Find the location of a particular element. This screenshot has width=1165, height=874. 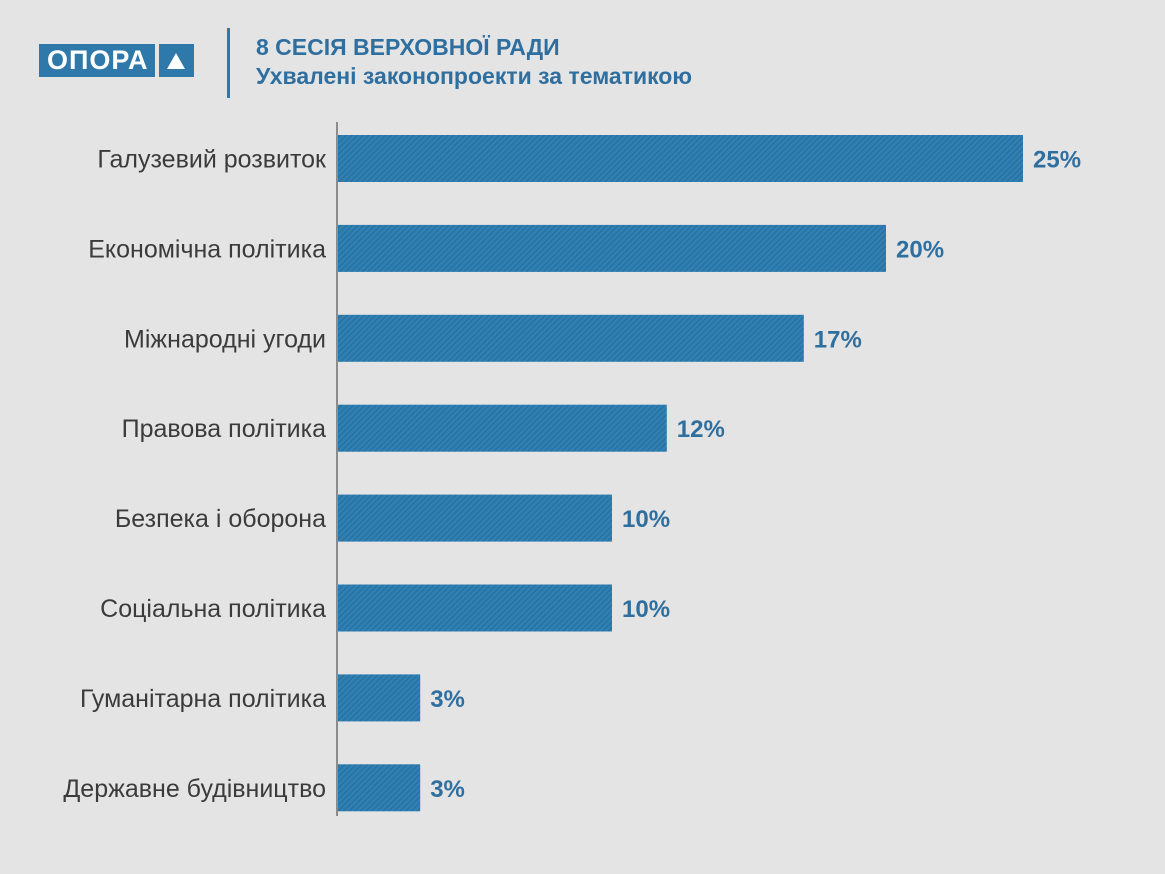

category-label: Економічна політика is located at coordinates (207, 249).